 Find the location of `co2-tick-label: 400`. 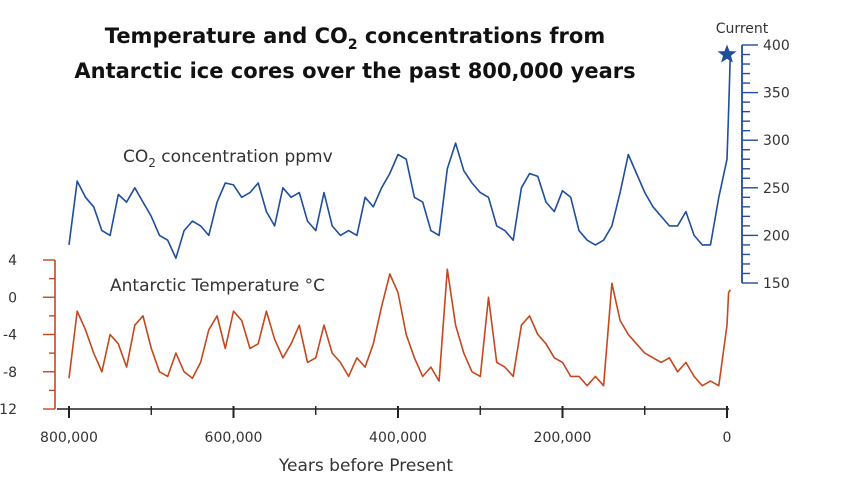

co2-tick-label: 400 is located at coordinates (776, 46).